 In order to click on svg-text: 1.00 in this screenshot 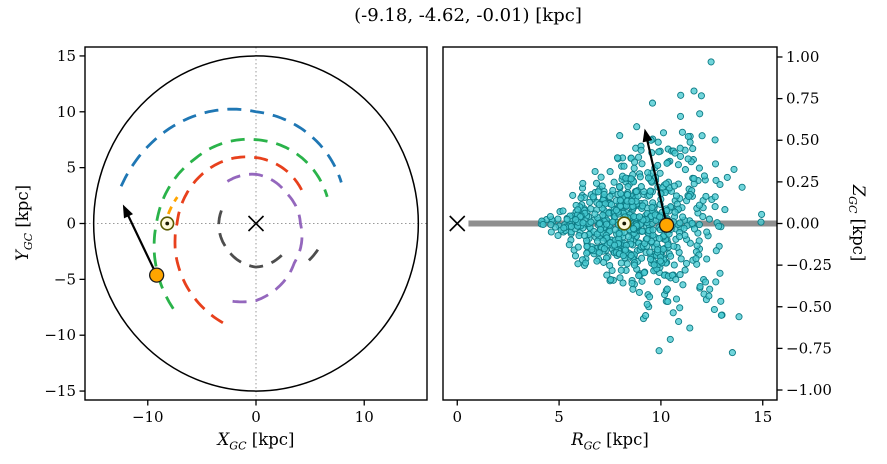, I will do `click(802, 57)`.